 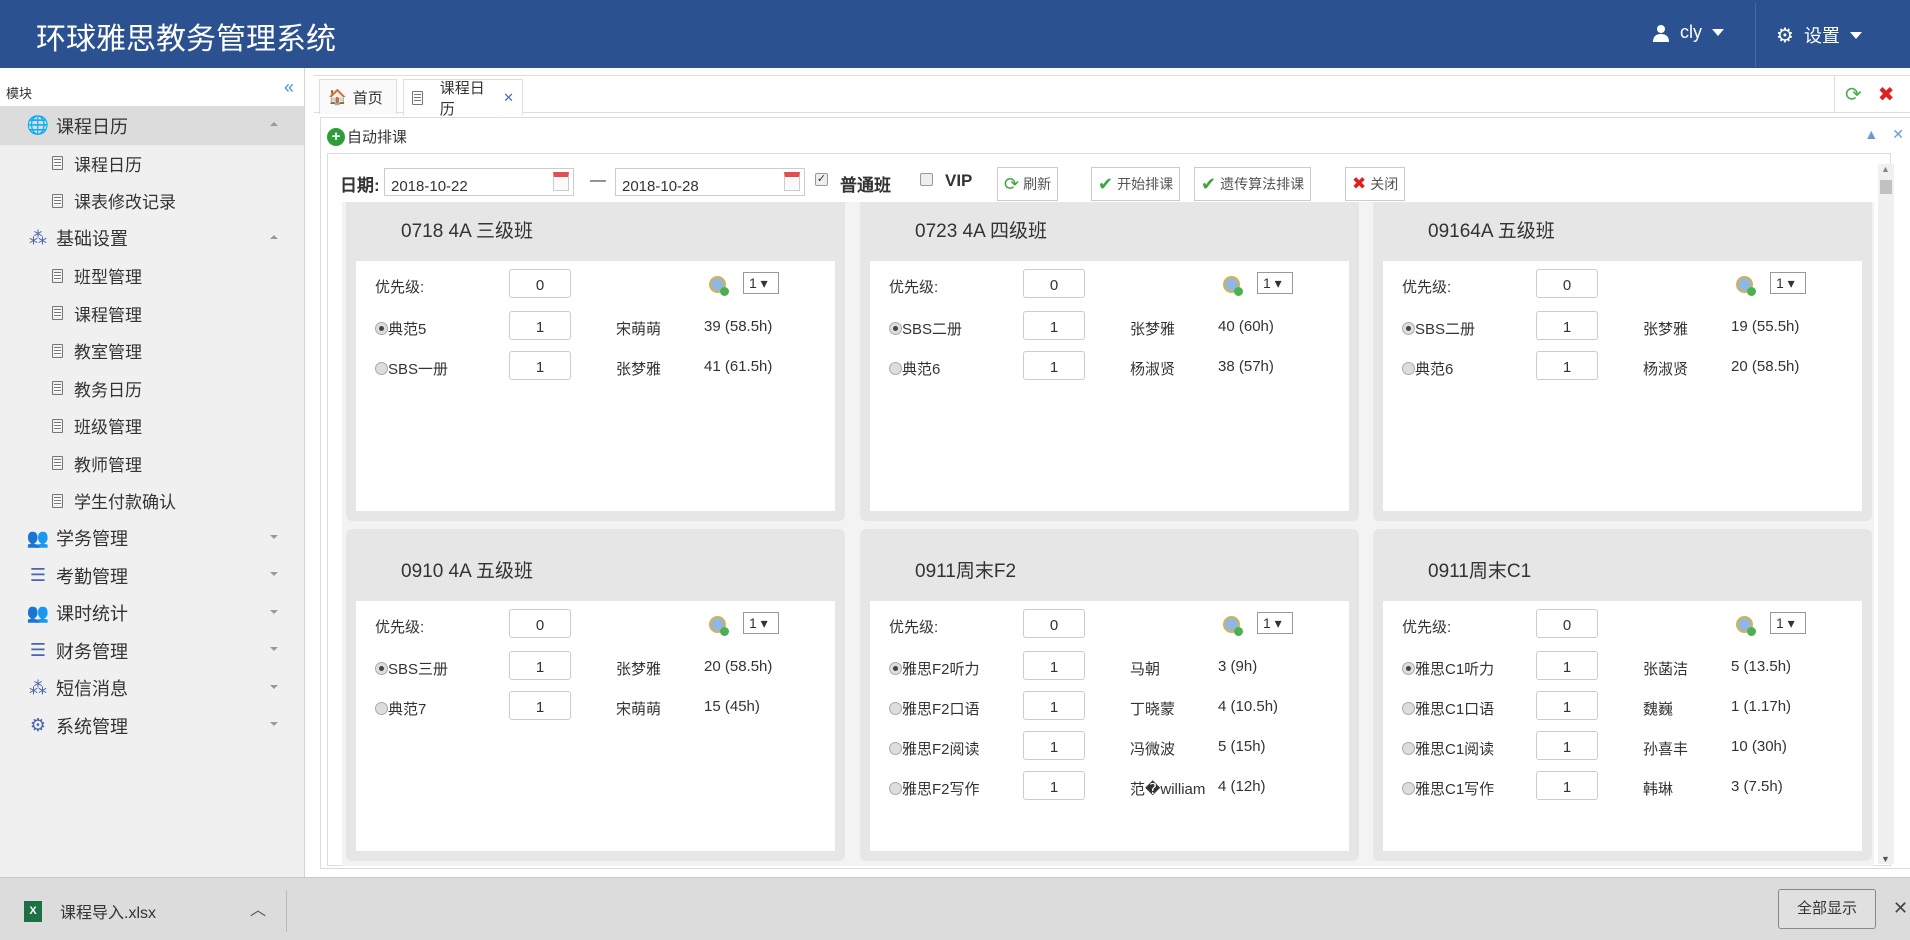 What do you see at coordinates (1886, 187) in the screenshot?
I see `scrollbar-thumb` at bounding box center [1886, 187].